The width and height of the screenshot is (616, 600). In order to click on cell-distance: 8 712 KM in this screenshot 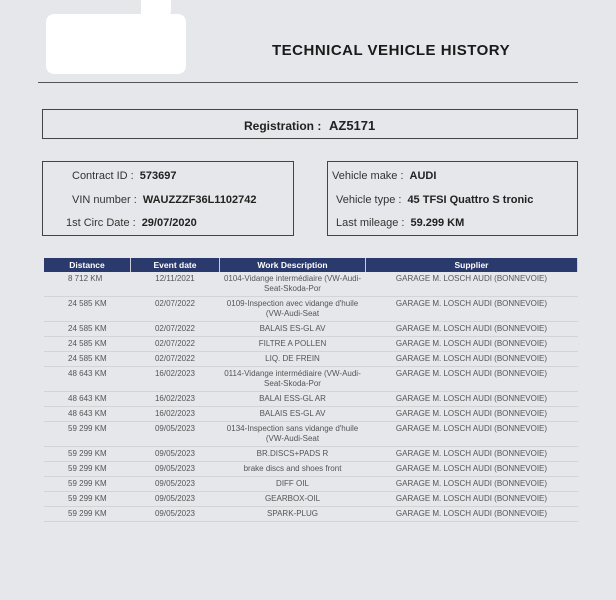, I will do `click(87, 284)`.